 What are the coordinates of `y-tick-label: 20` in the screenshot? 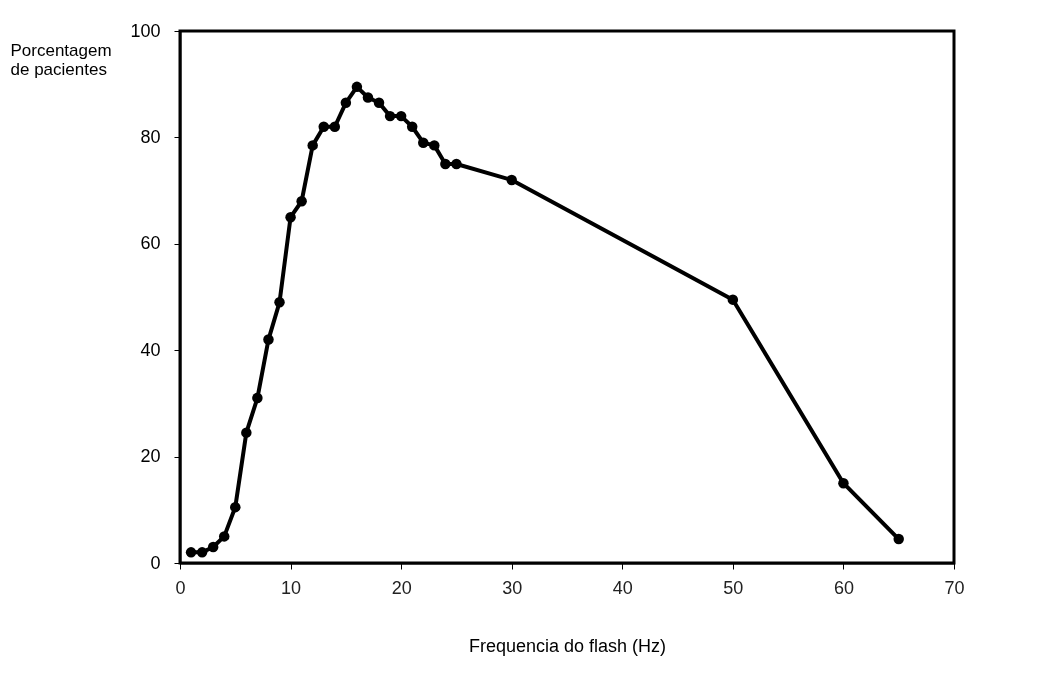 It's located at (150, 456).